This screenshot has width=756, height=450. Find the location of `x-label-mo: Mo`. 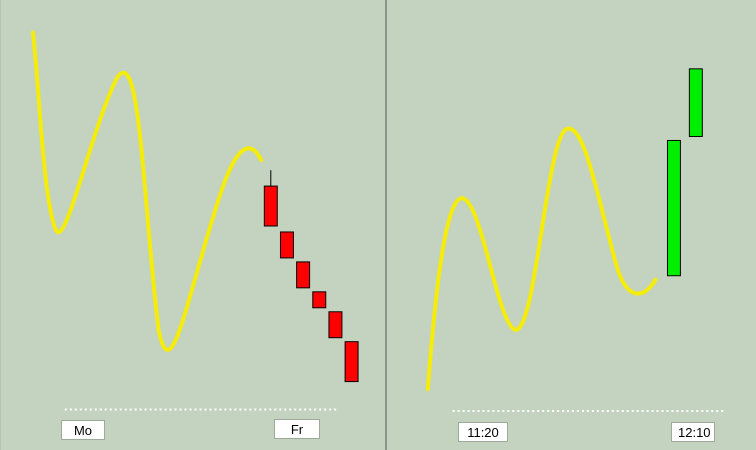

x-label-mo: Mo is located at coordinates (83, 430).